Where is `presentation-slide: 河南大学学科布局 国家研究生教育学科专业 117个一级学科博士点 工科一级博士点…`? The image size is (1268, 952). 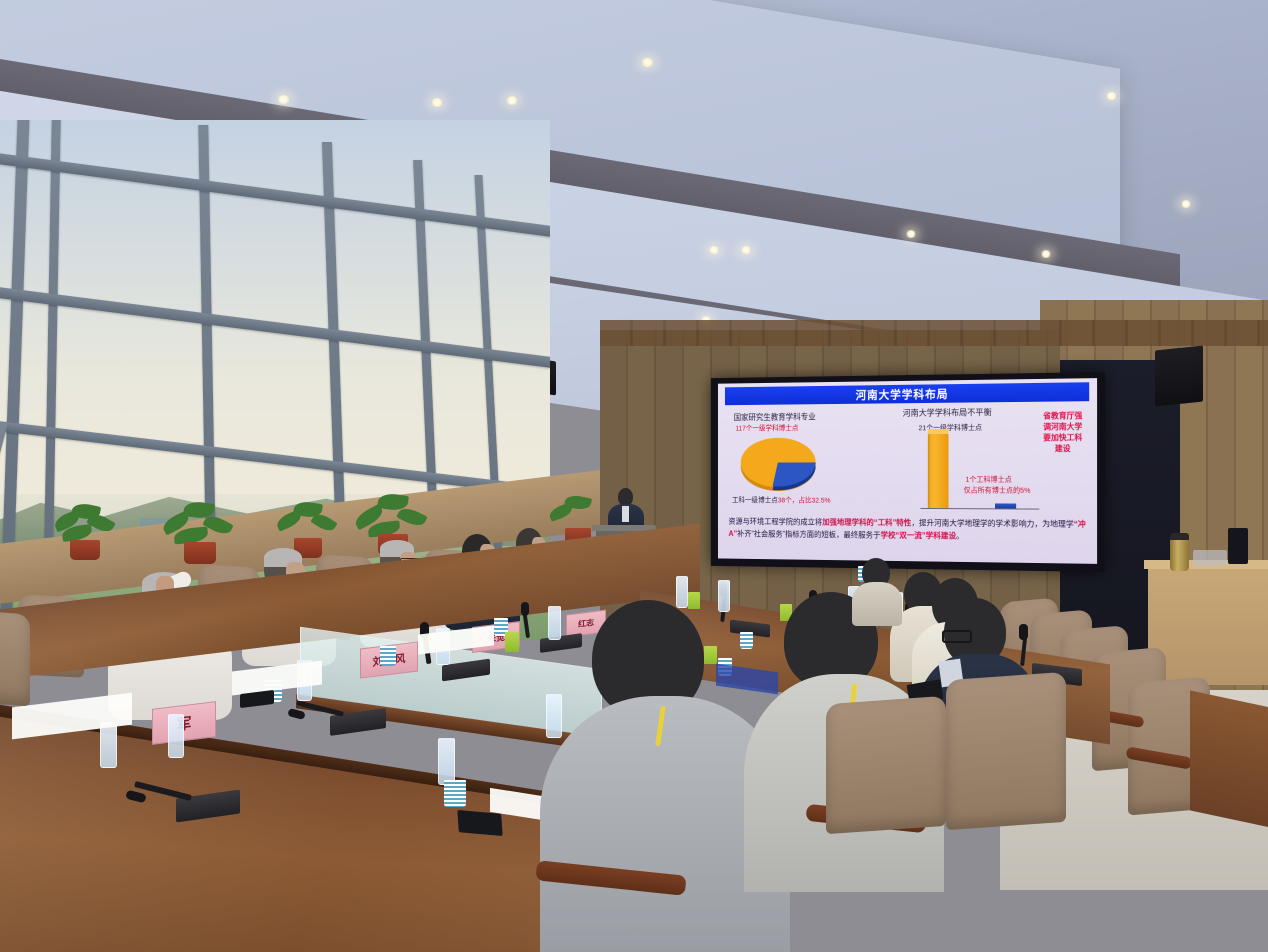
presentation-slide: 河南大学学科布局 国家研究生教育学科专业 117个一级学科博士点 工科一级博士点… is located at coordinates (907, 471).